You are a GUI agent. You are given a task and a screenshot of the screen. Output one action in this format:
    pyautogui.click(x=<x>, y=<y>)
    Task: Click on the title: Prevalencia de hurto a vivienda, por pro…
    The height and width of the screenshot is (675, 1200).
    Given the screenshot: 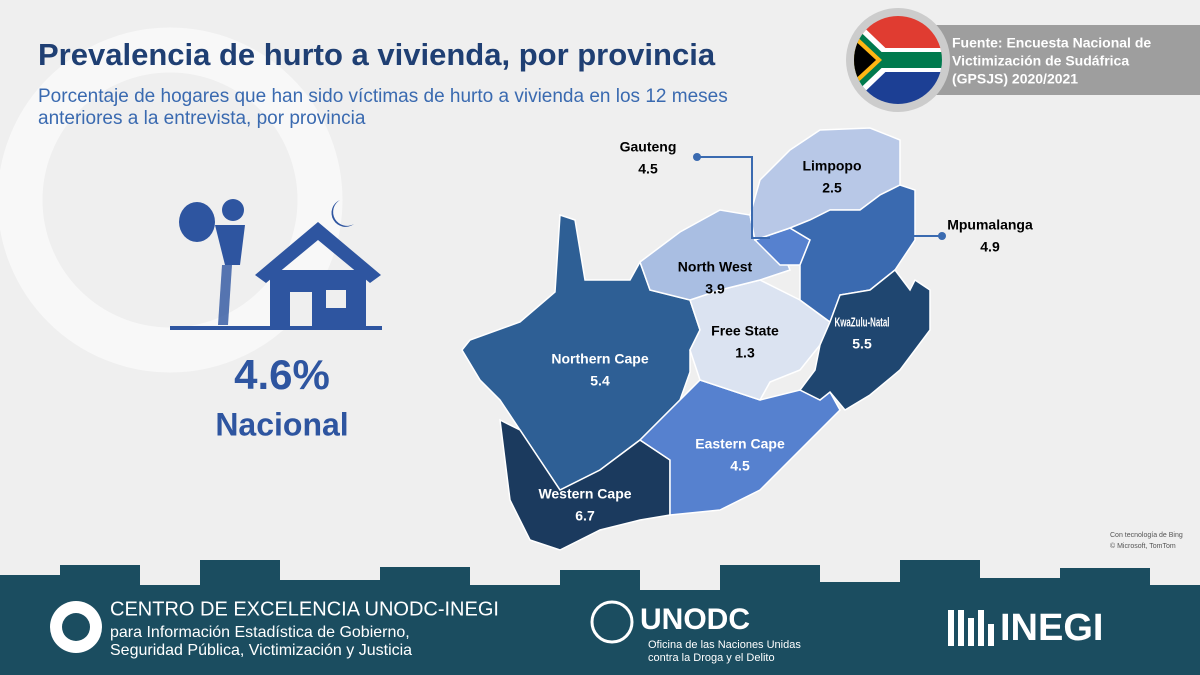 What is the action you would take?
    pyautogui.click(x=377, y=54)
    